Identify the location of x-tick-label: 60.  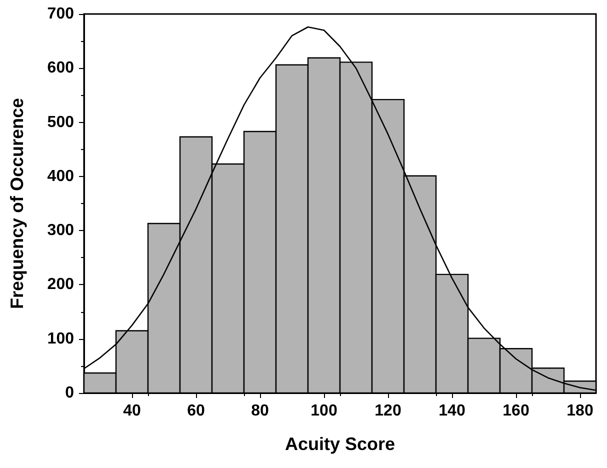
(196, 411).